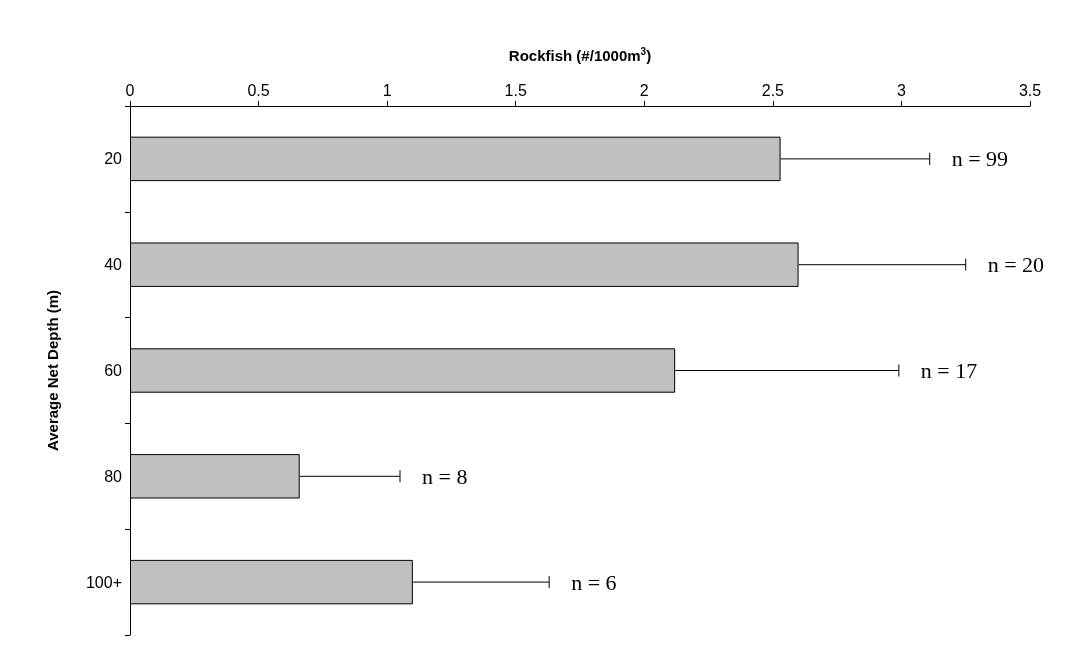 The width and height of the screenshot is (1073, 646). I want to click on annotation: n = 8, so click(445, 476).